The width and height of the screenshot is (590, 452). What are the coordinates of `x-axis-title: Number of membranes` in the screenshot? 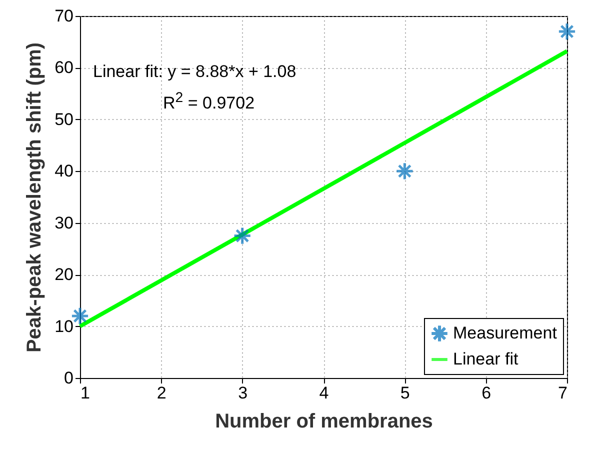 It's located at (324, 421).